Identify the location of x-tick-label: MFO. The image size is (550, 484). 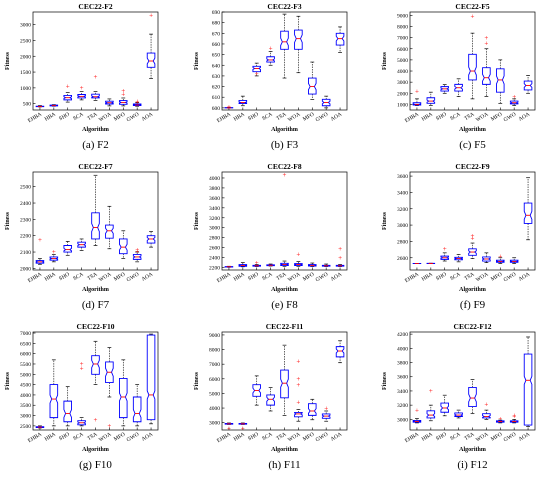
(119, 117).